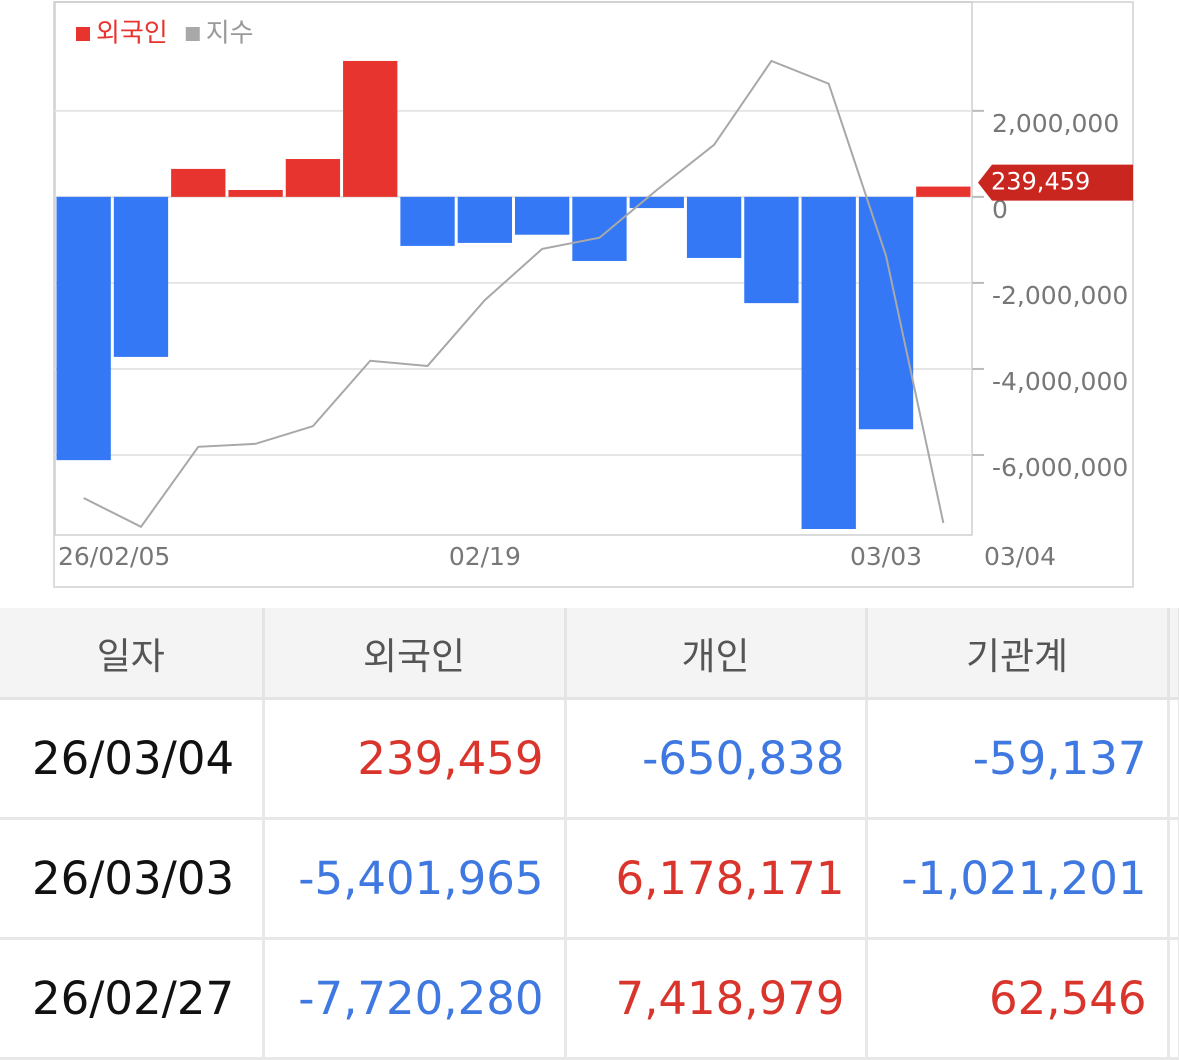 This screenshot has height=1060, width=1179. Describe the element at coordinates (415, 999) in the screenshot. I see `value-cell: -7,720,280` at that location.